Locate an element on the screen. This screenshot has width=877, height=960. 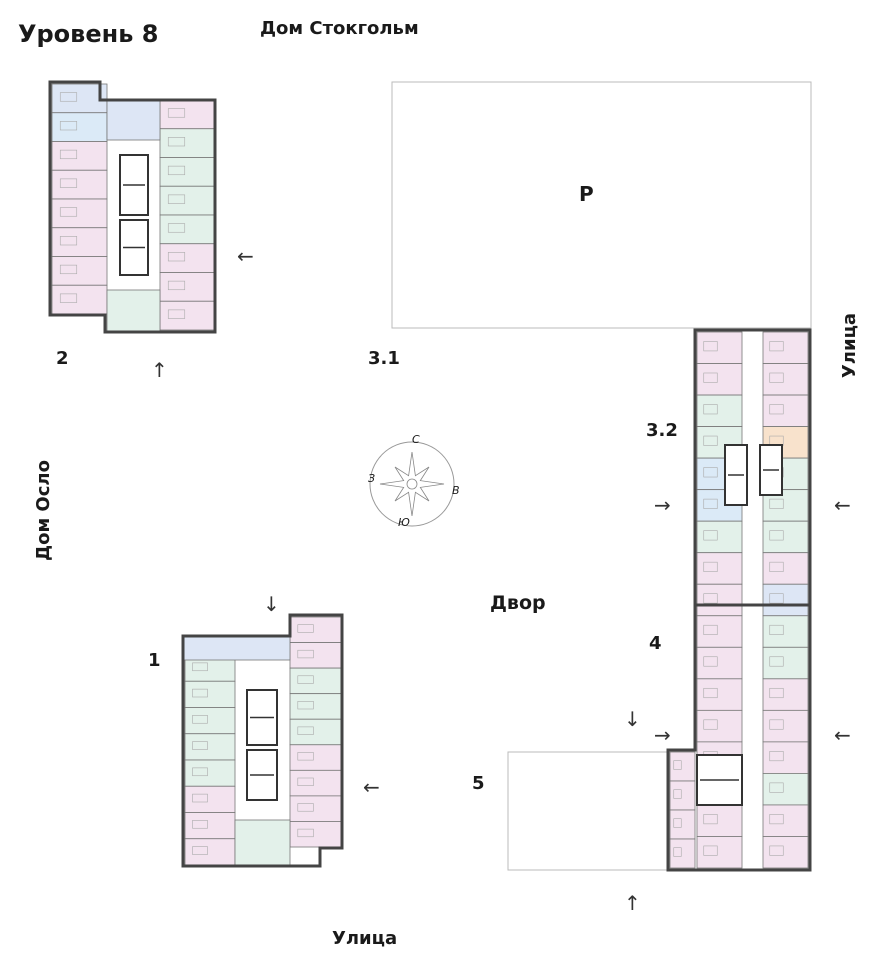
parking-label: Р is located at coordinates (586, 194).